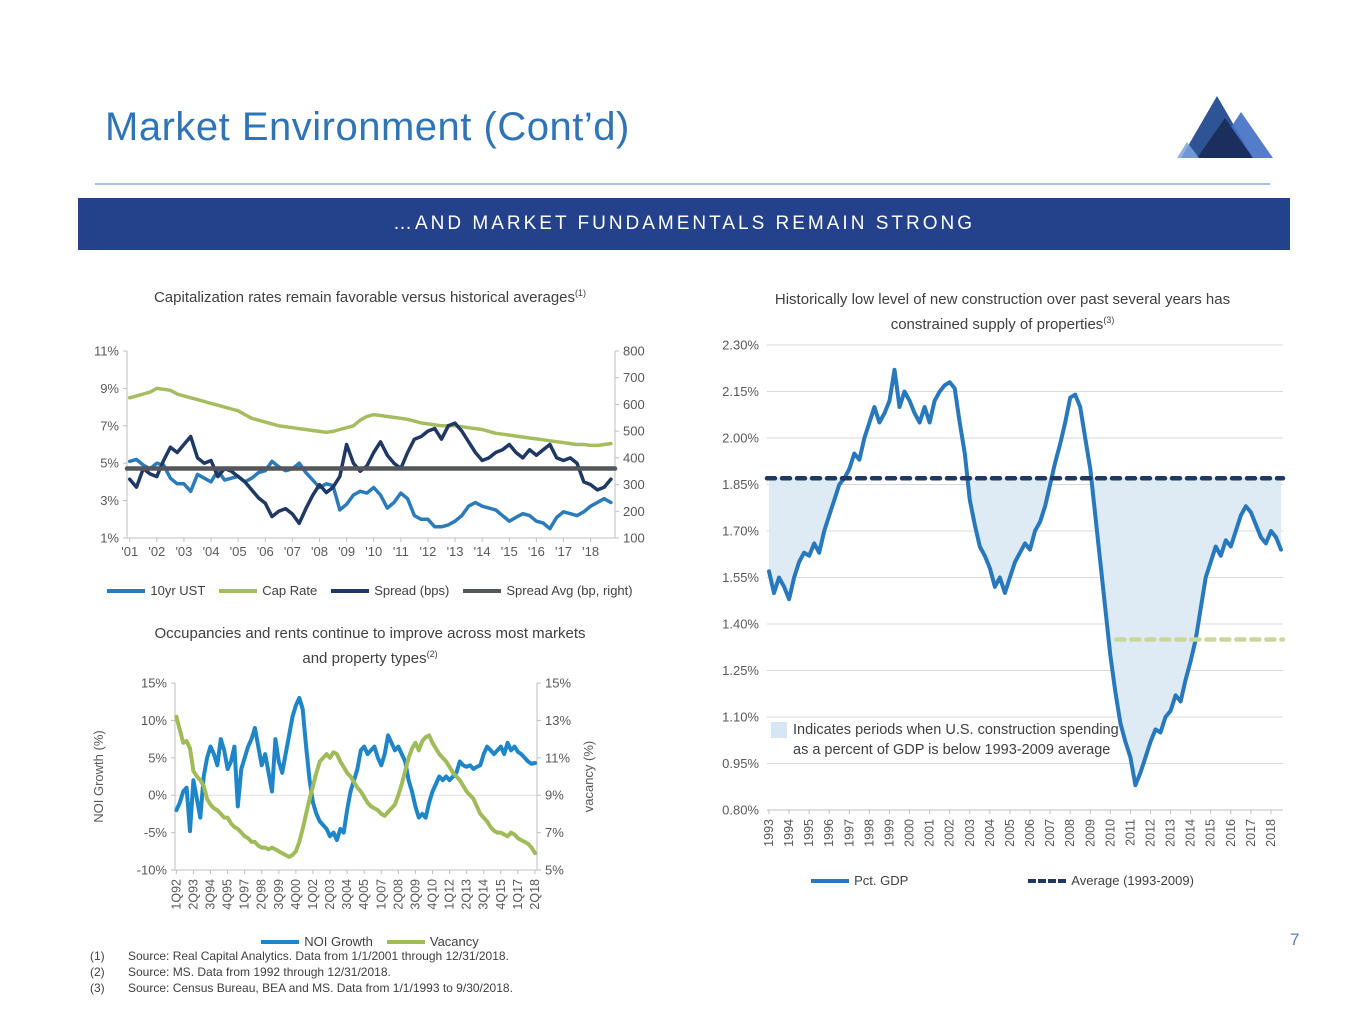 The height and width of the screenshot is (1024, 1365). What do you see at coordinates (740, 346) in the screenshot?
I see `svg-text: 2.30%` at bounding box center [740, 346].